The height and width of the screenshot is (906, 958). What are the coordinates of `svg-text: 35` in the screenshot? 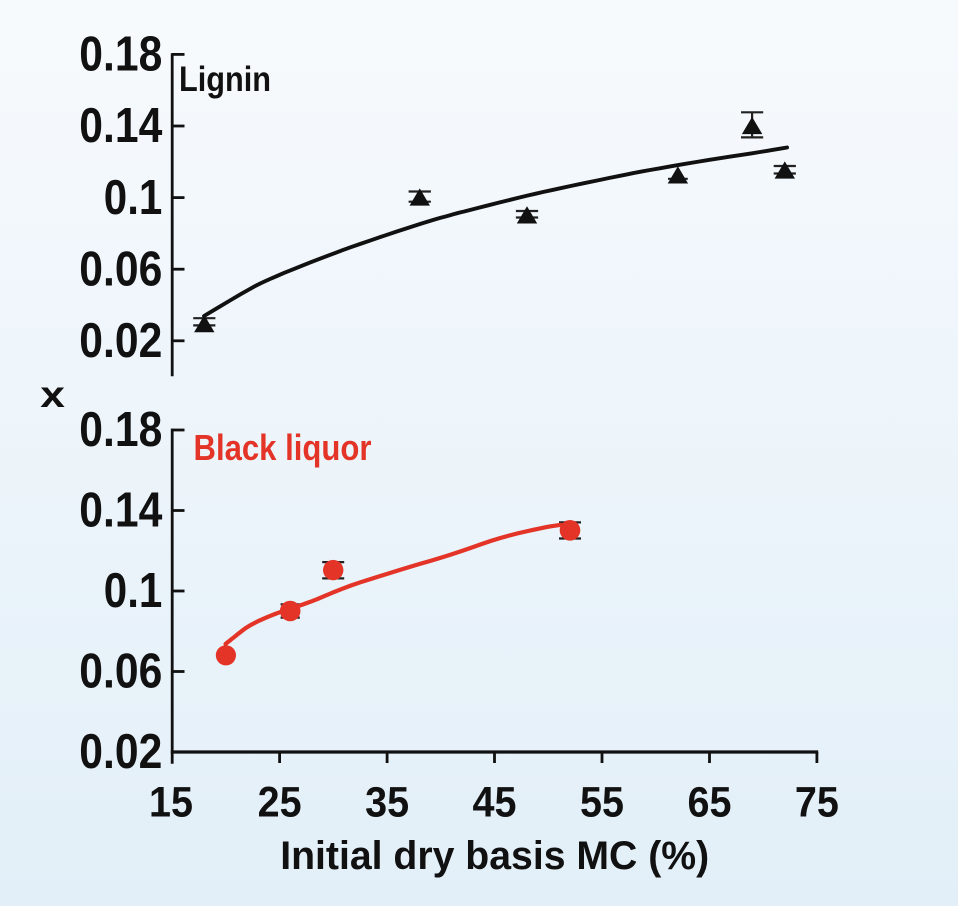 It's located at (387, 803).